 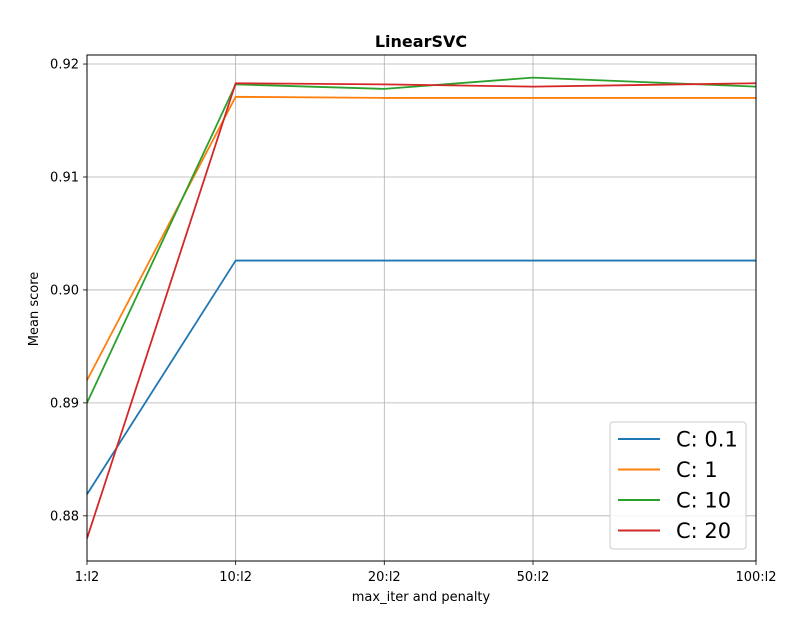 What do you see at coordinates (235, 577) in the screenshot?
I see `x-tick-label: 10:l2` at bounding box center [235, 577].